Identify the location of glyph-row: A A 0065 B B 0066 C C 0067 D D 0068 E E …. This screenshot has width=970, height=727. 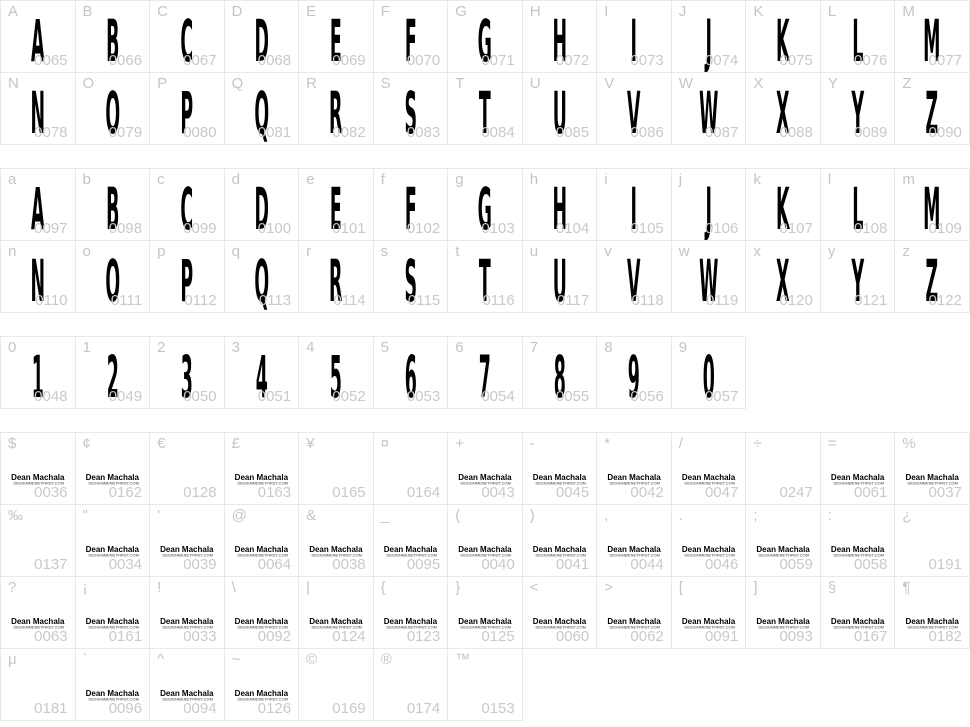
(485, 36).